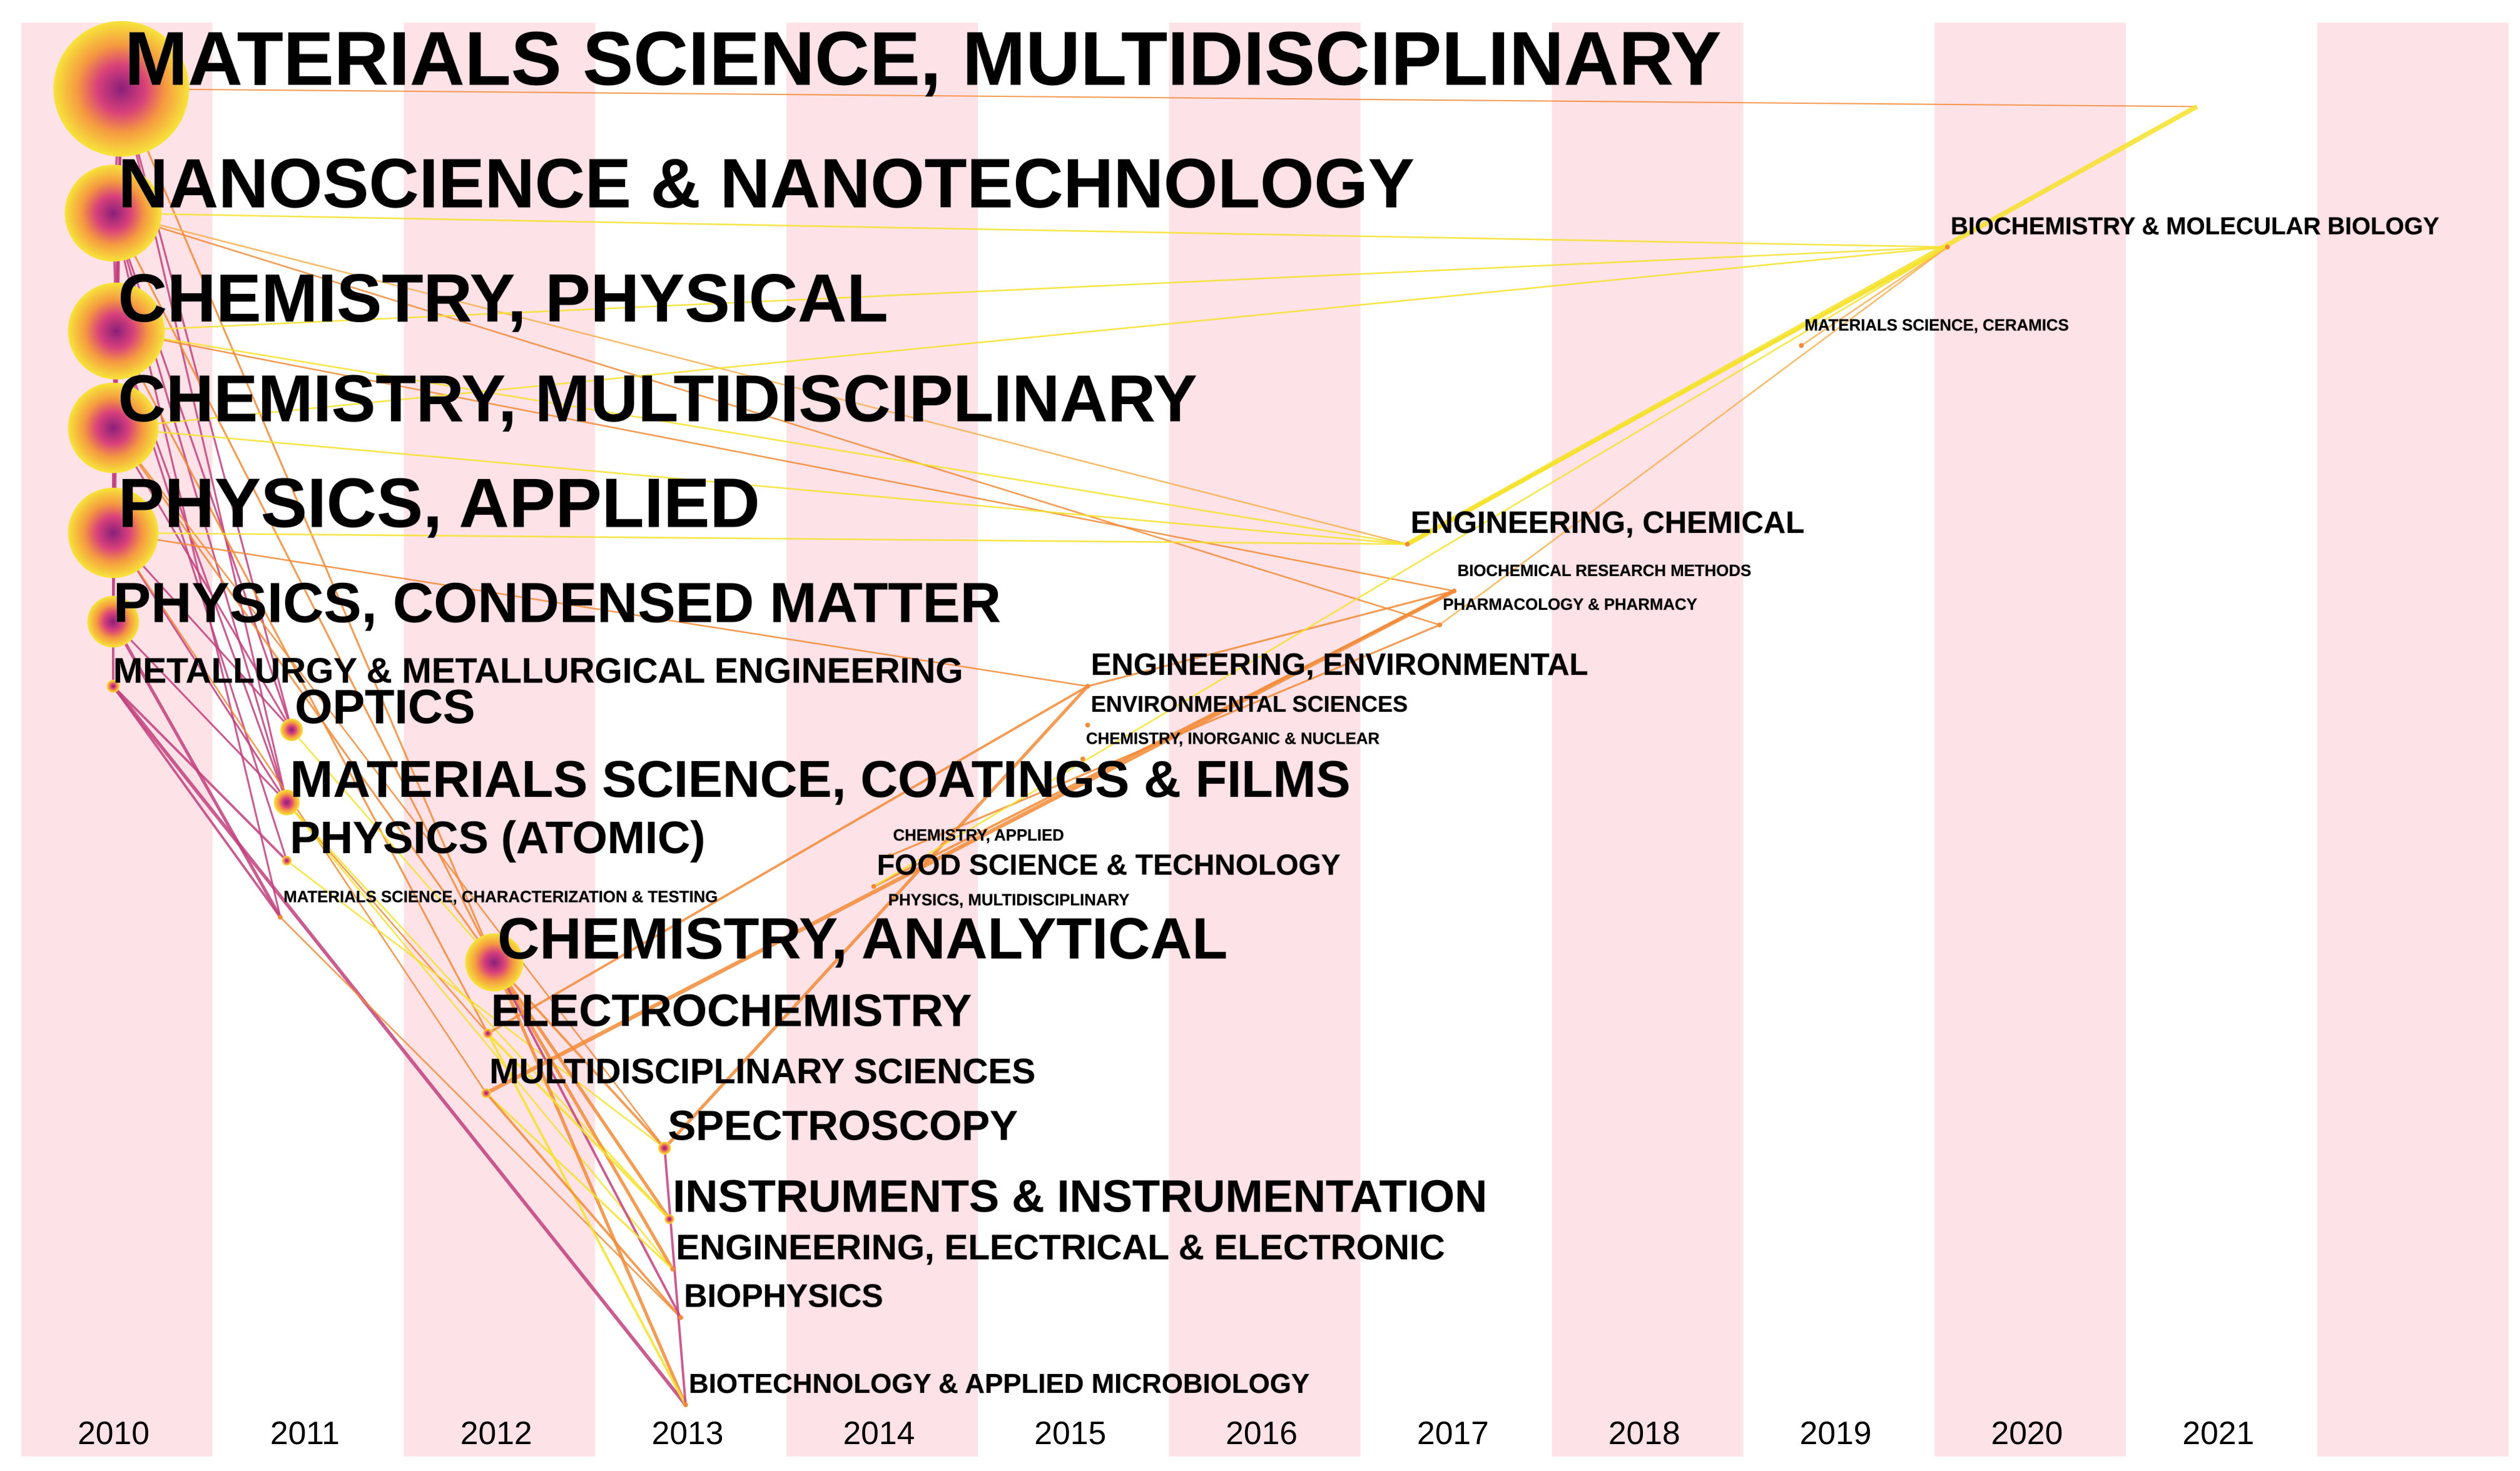  Describe the element at coordinates (843, 1125) in the screenshot. I see `node-label: SPECTROSCOPY` at that location.